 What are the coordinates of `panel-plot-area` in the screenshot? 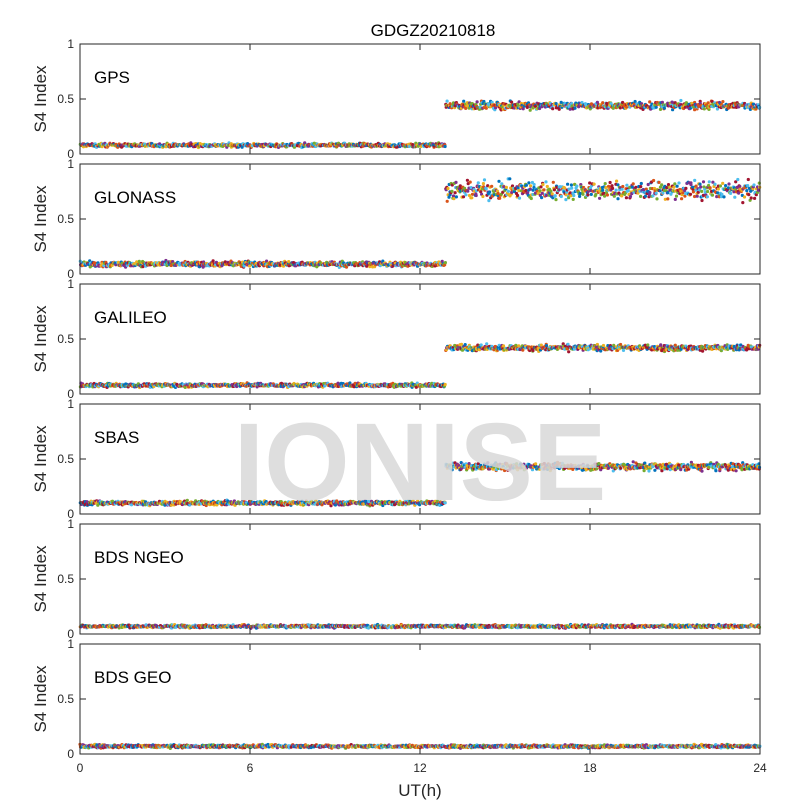 It's located at (420, 99).